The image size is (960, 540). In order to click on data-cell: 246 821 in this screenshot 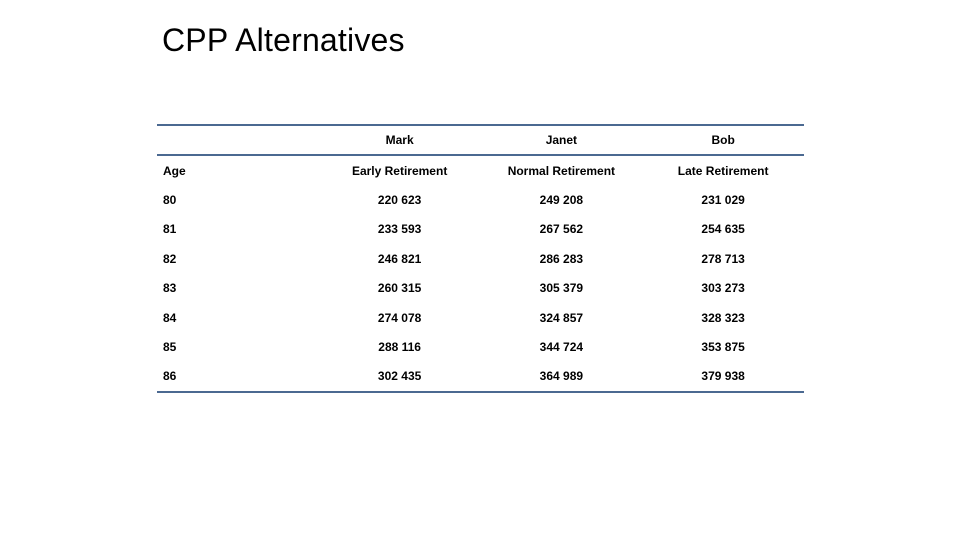, I will do `click(399, 258)`.